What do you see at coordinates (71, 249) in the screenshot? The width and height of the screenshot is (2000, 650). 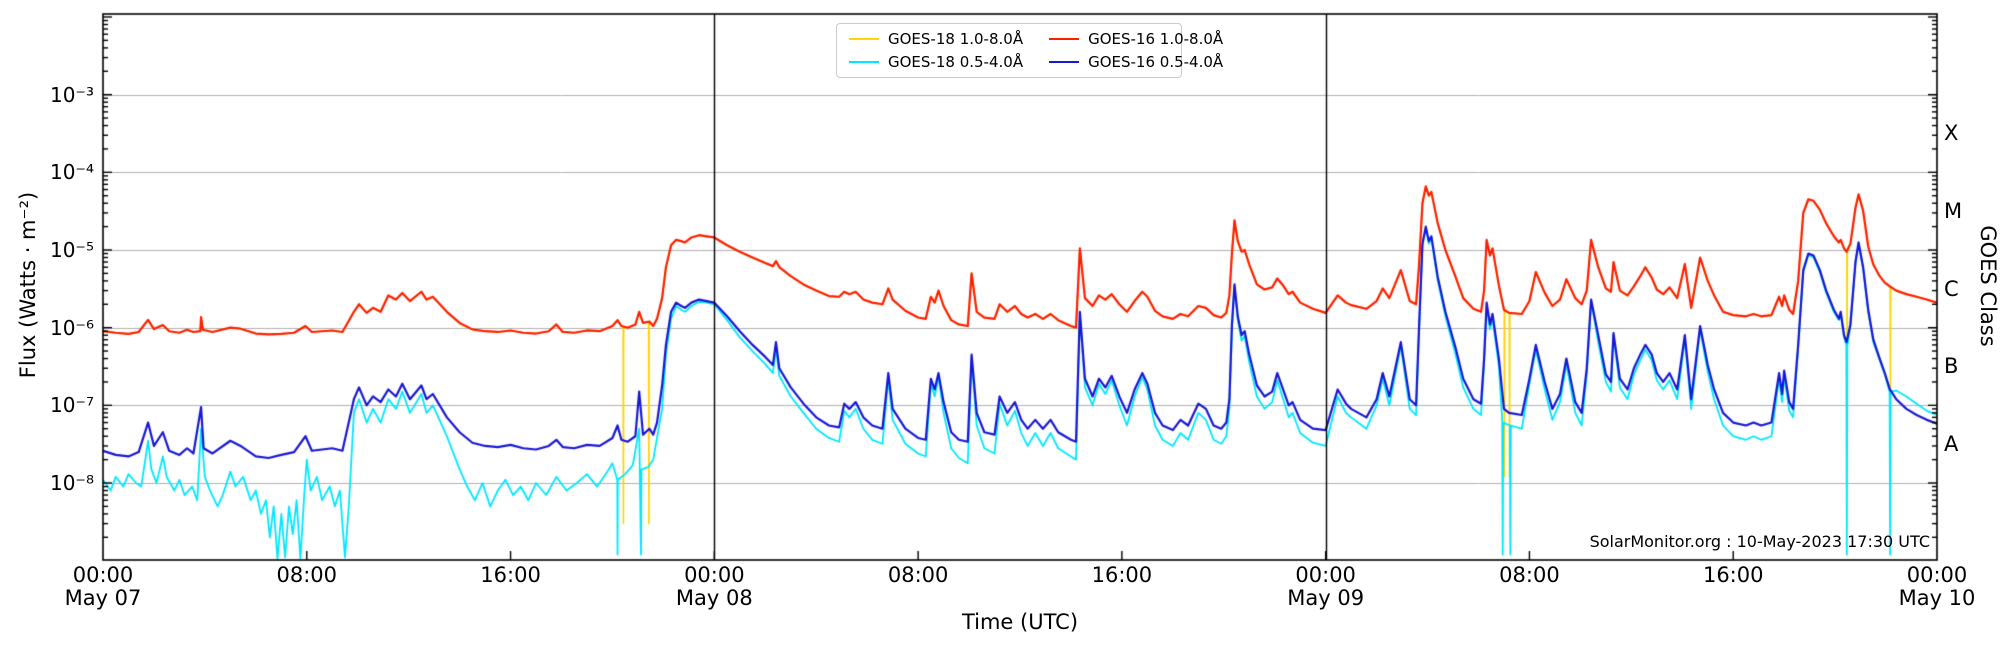 I see `y-tick-label: 10⁻⁵` at bounding box center [71, 249].